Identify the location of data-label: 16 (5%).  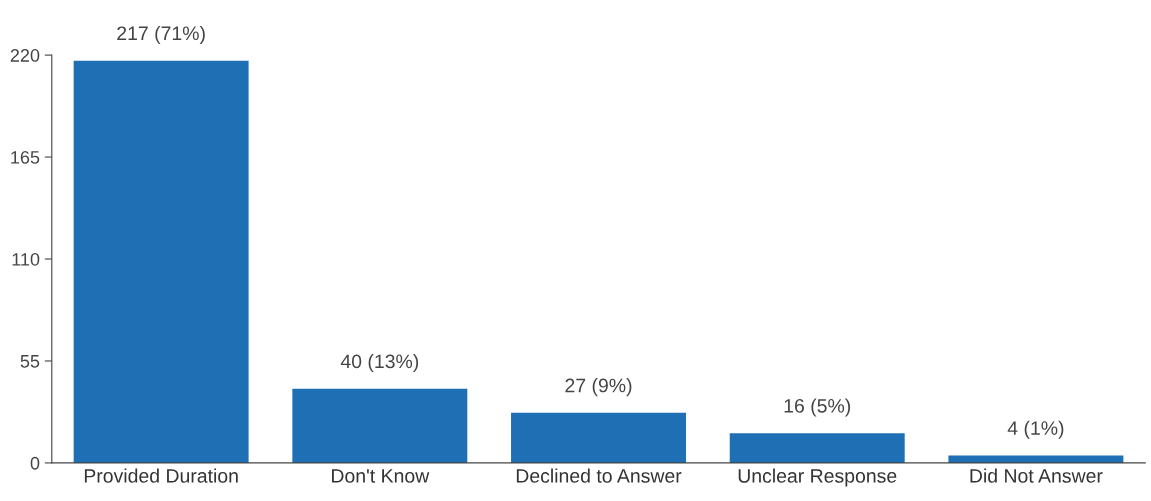
(817, 407).